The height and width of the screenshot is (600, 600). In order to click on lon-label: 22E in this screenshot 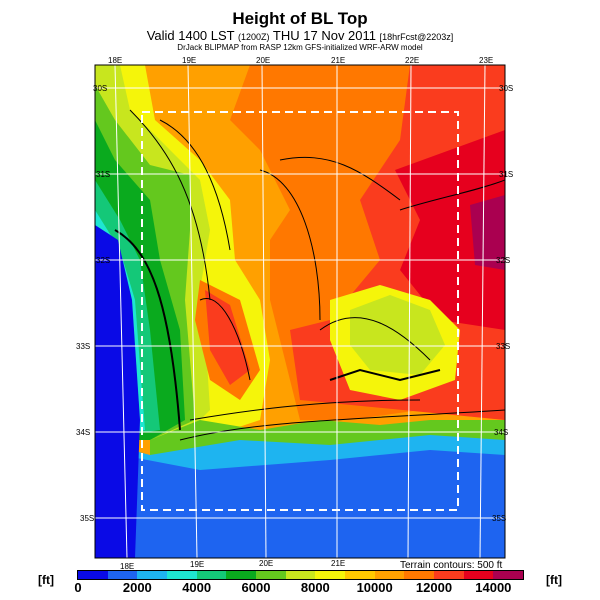, I will do `click(412, 60)`.